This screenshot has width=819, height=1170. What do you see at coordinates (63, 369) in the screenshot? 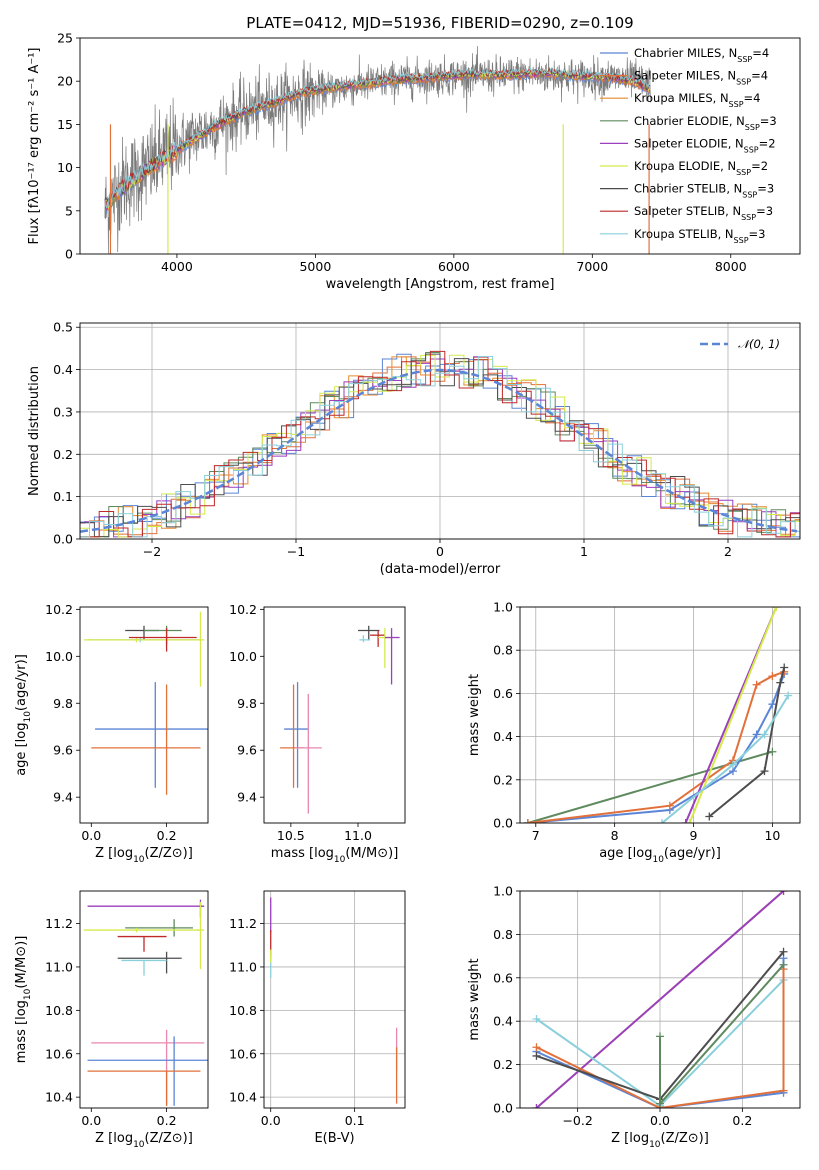
I see `y-tick-label: 0.4` at bounding box center [63, 369].